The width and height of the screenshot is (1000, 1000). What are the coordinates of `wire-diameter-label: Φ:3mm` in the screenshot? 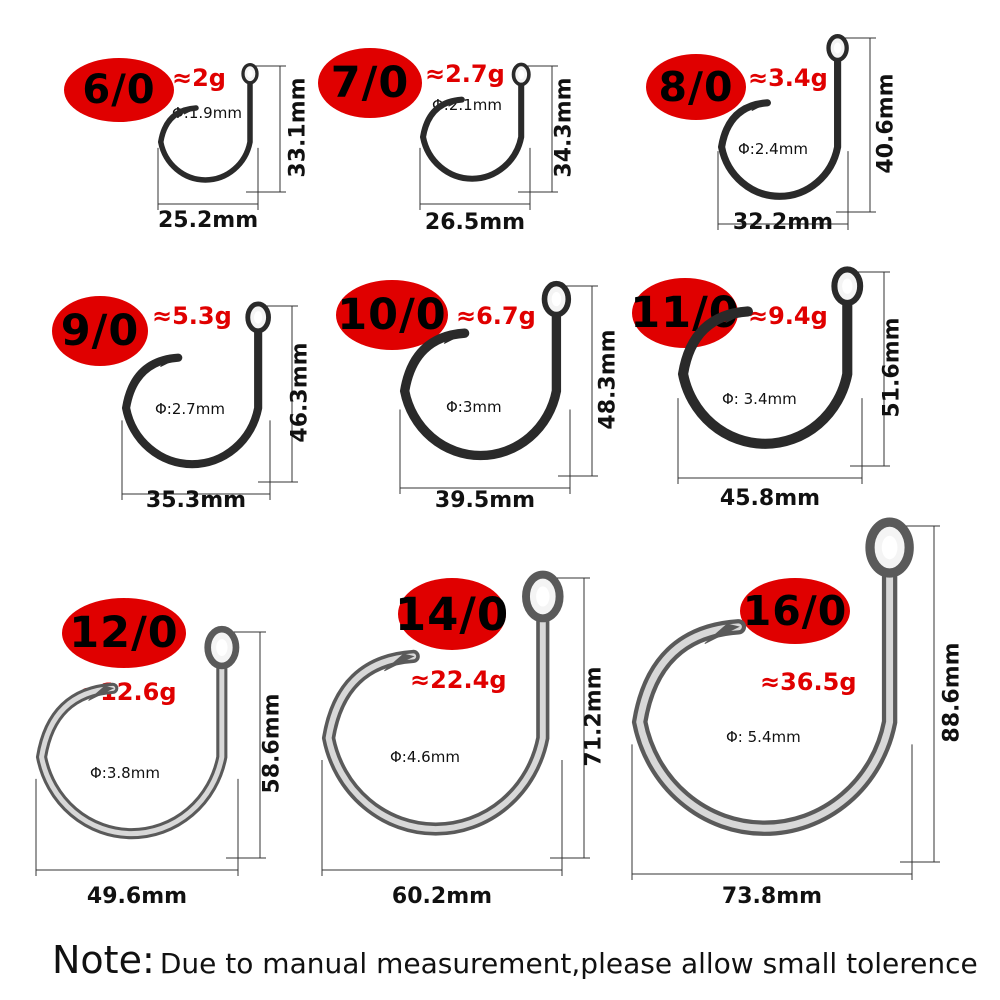 It's located at (474, 407).